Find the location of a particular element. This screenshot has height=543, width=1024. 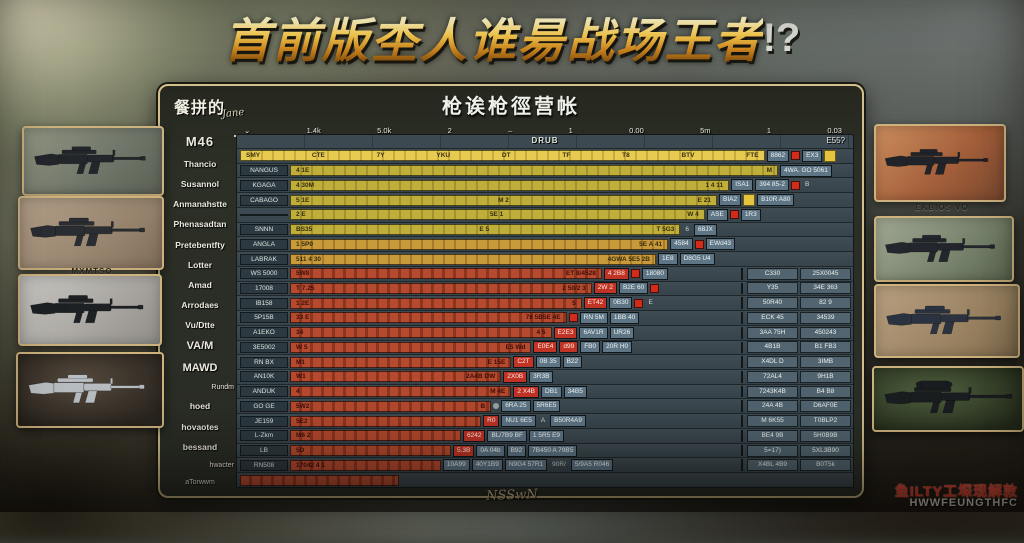

value-badge: B10R A80 is located at coordinates (776, 200).